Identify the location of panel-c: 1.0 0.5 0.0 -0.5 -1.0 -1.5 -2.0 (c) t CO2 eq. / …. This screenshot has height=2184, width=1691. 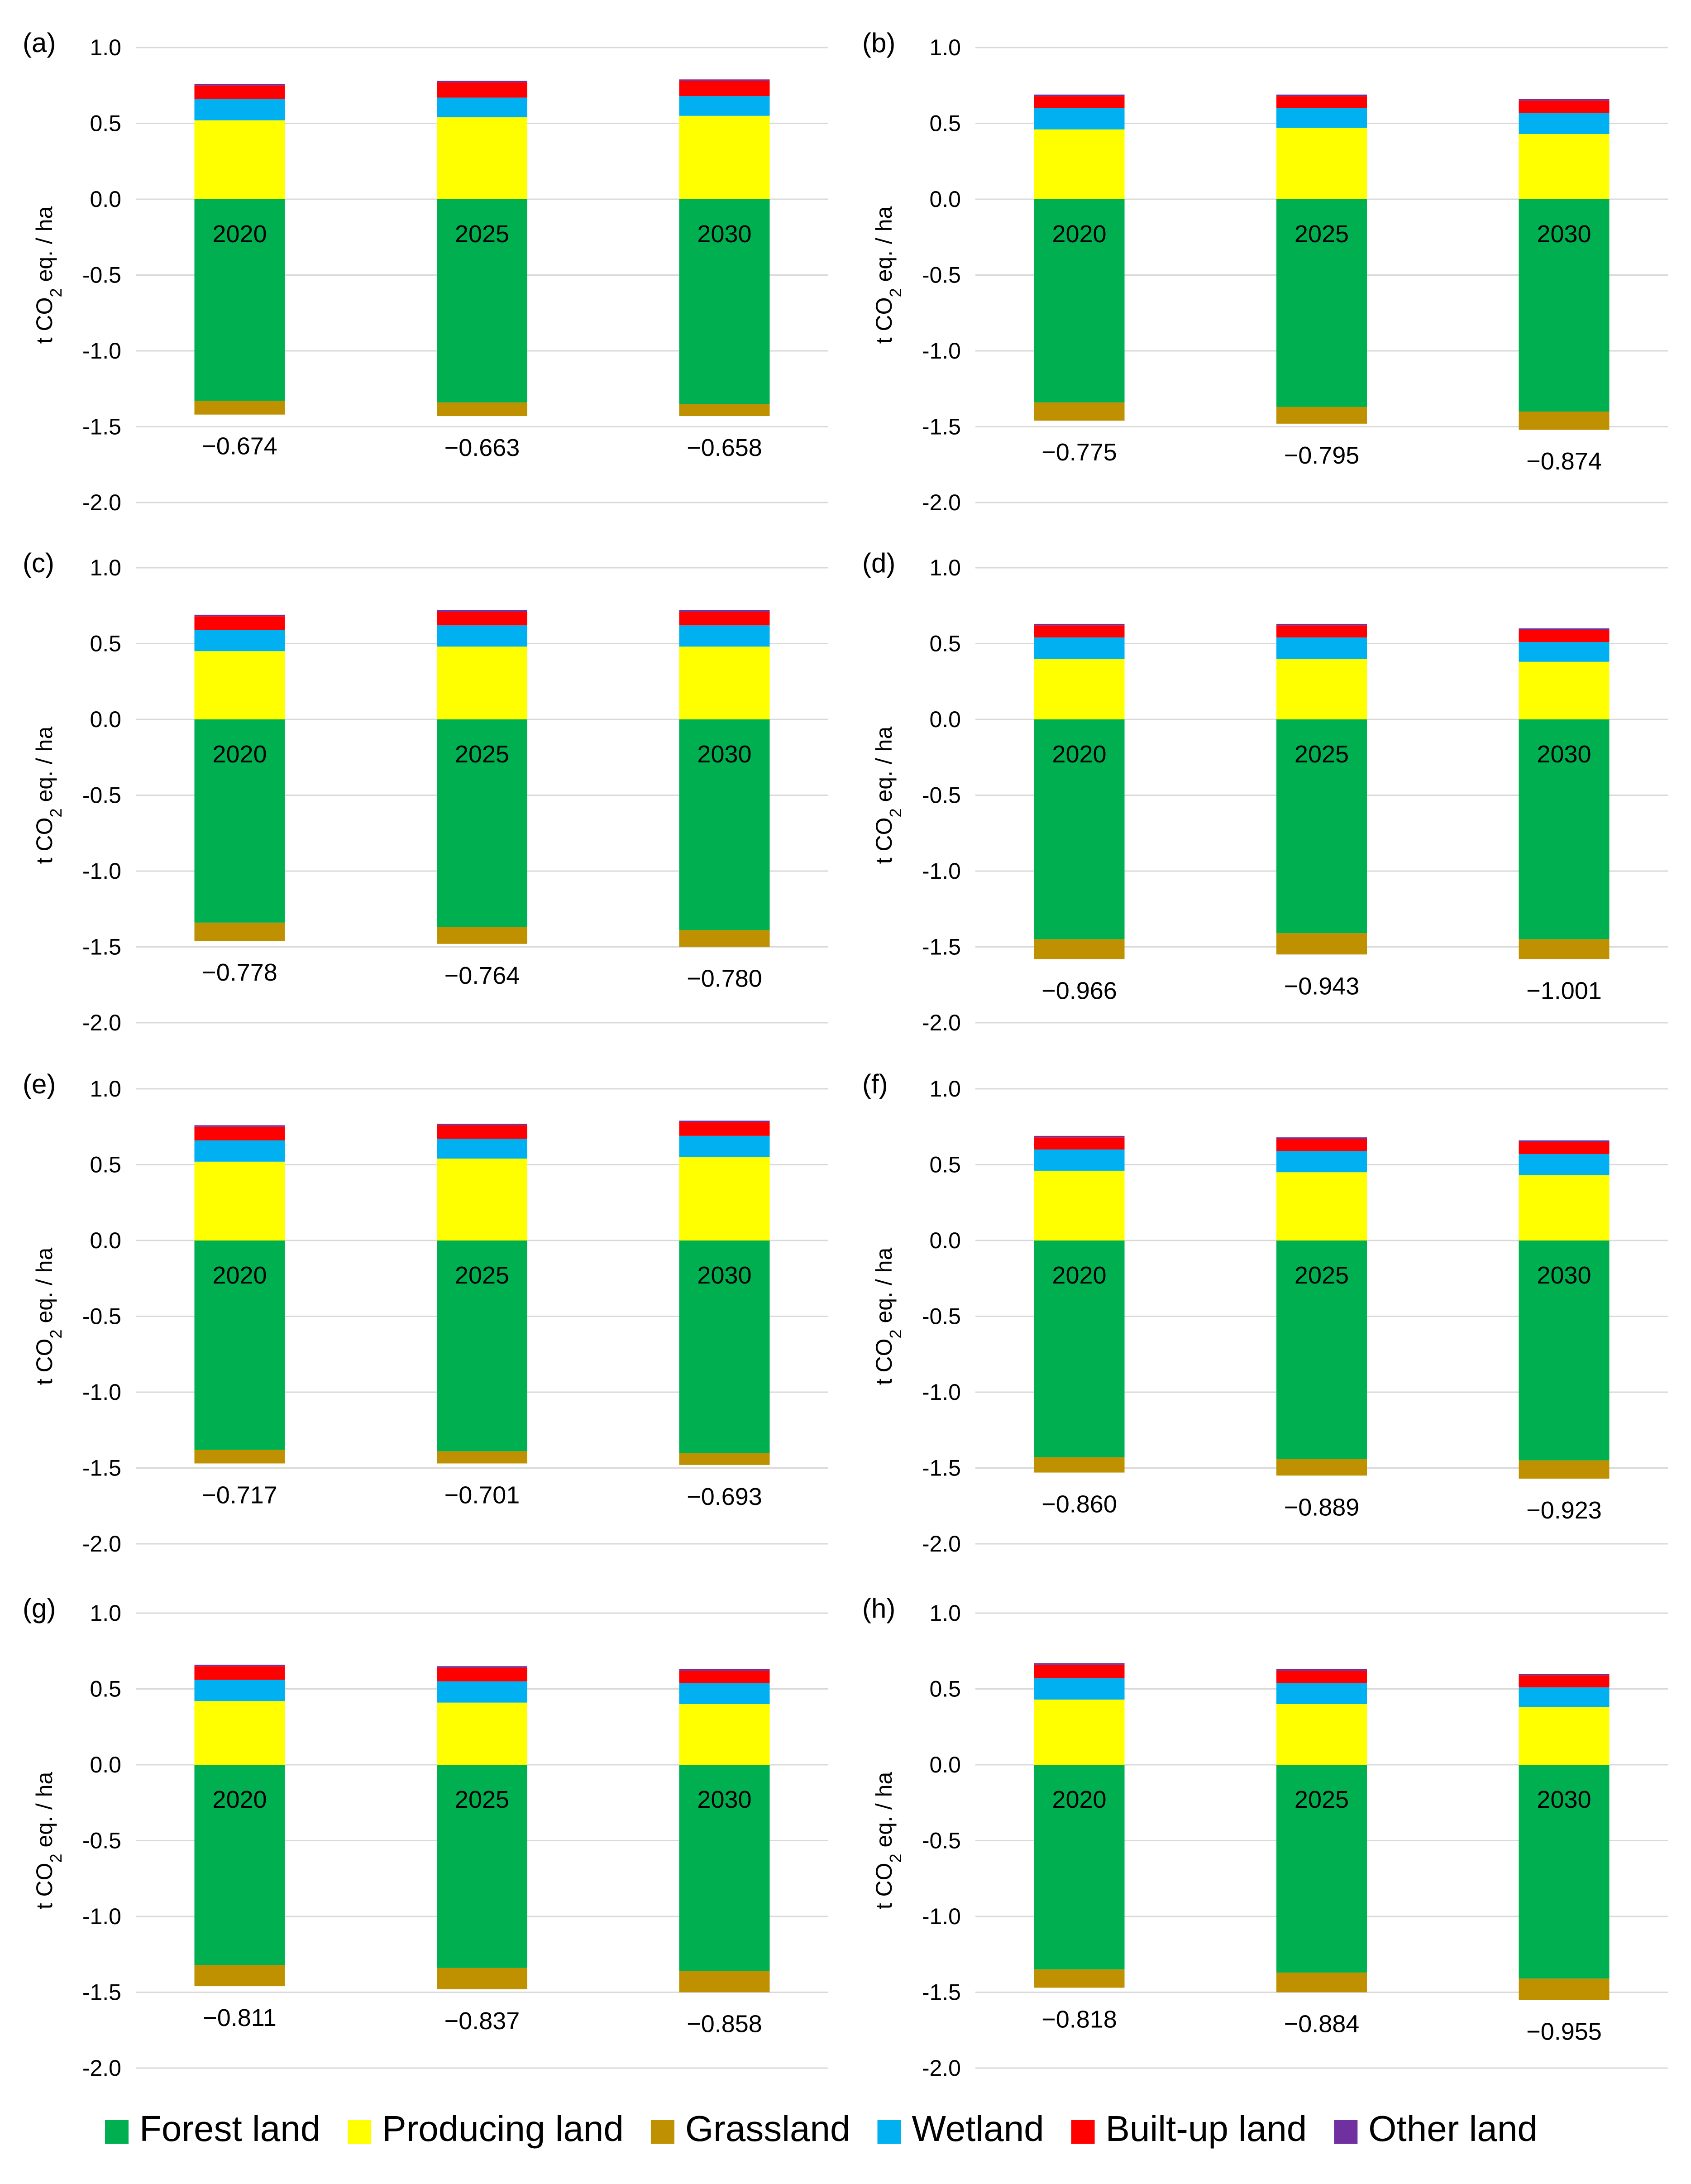
(425, 791).